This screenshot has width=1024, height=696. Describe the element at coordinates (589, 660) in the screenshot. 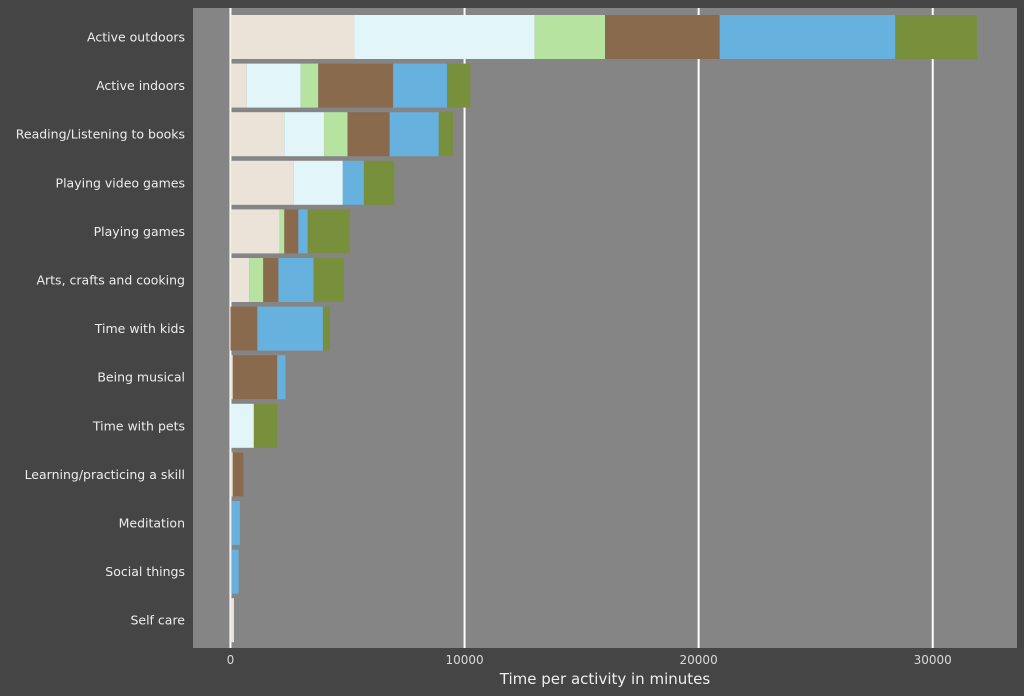

I see `x-tick-labels: 0 10000 20000 30000` at that location.